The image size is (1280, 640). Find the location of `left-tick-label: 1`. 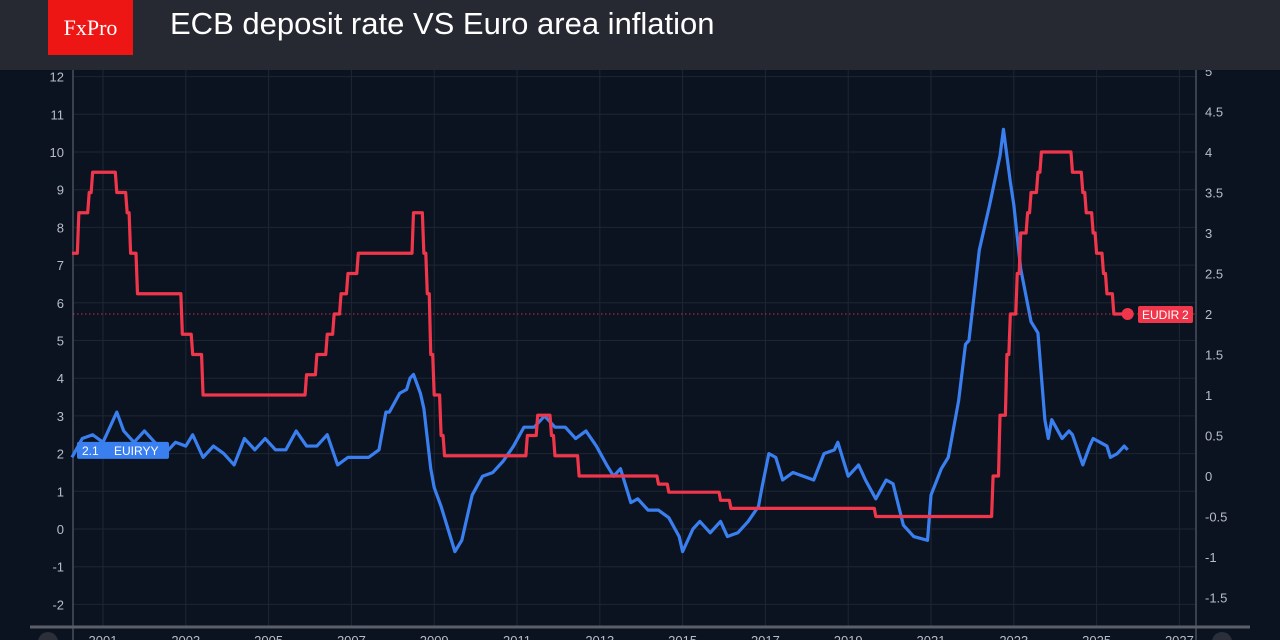

left-tick-label: 1 is located at coordinates (60, 491).